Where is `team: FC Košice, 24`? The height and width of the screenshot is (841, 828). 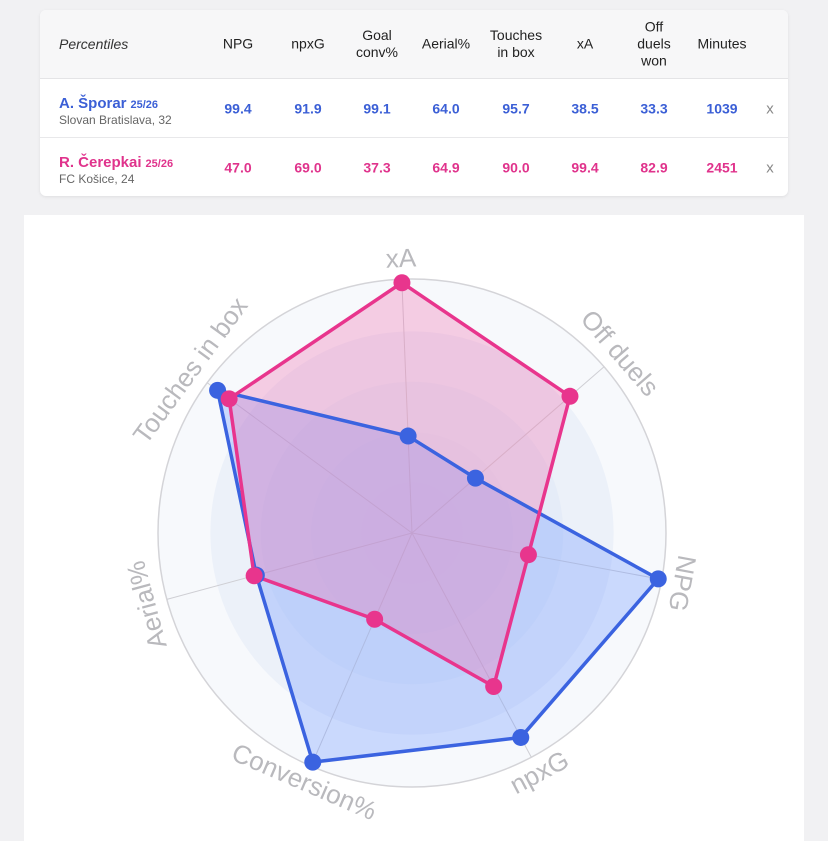
team: FC Košice, 24 is located at coordinates (97, 179).